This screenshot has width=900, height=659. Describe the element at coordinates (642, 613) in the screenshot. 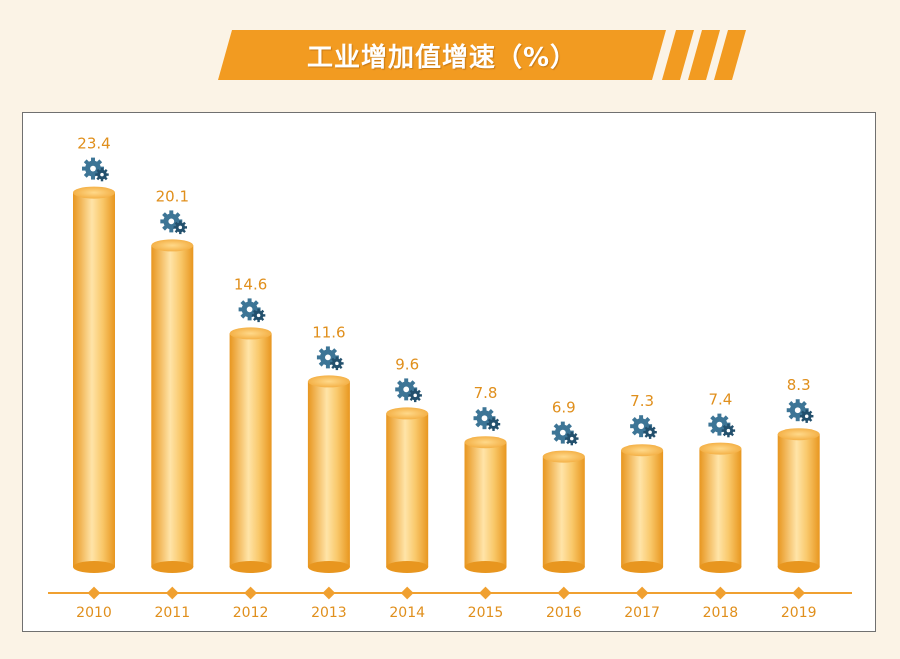

I see `x-tick-label: 2017` at that location.